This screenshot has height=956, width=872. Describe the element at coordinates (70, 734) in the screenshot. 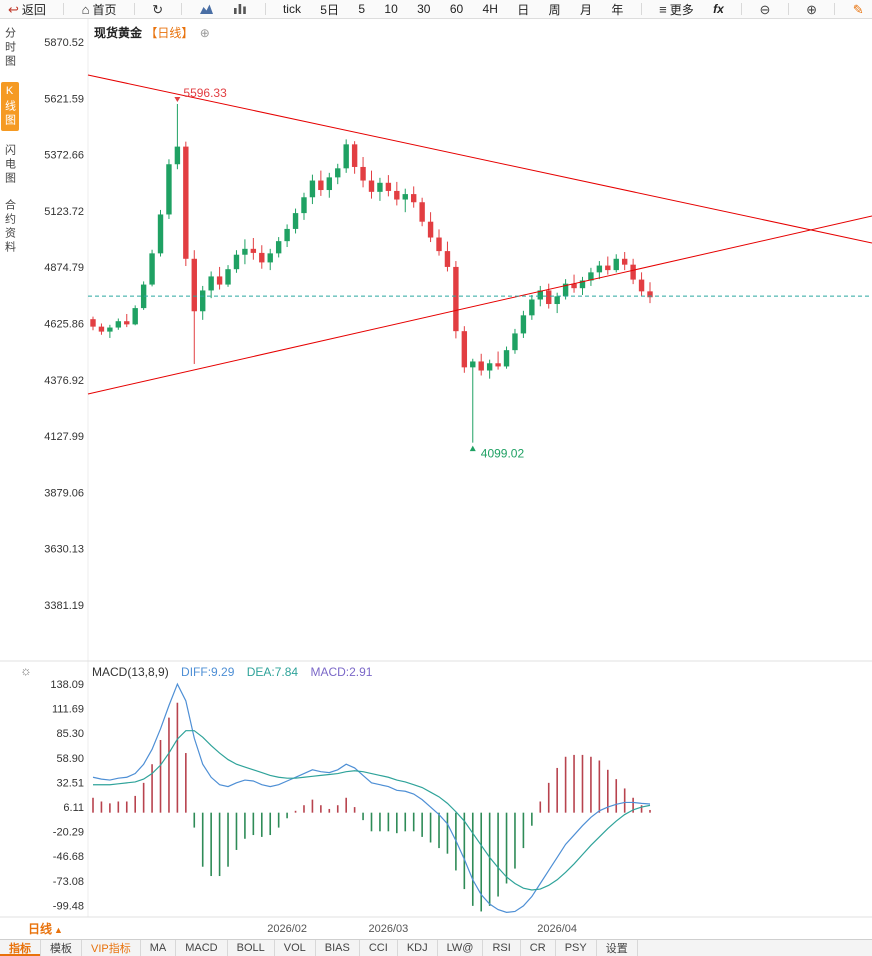

I see `svg-text: 85.30` at that location.